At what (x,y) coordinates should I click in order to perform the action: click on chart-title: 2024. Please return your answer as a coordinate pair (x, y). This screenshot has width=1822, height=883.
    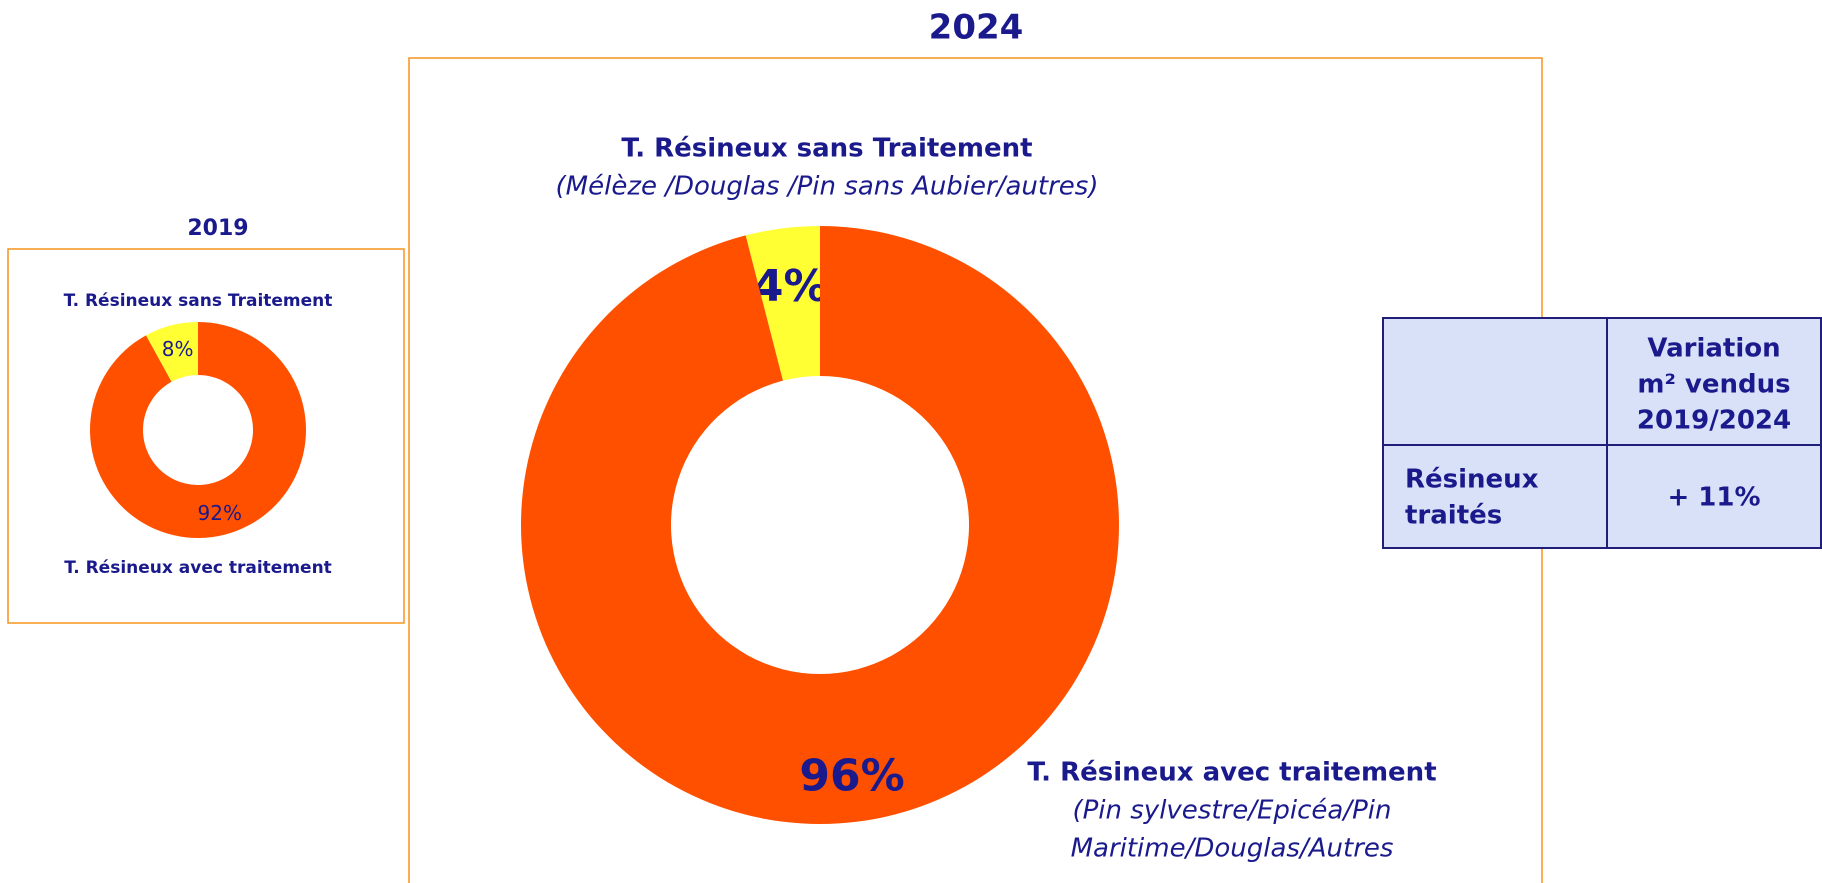
    Looking at the image, I should click on (976, 28).